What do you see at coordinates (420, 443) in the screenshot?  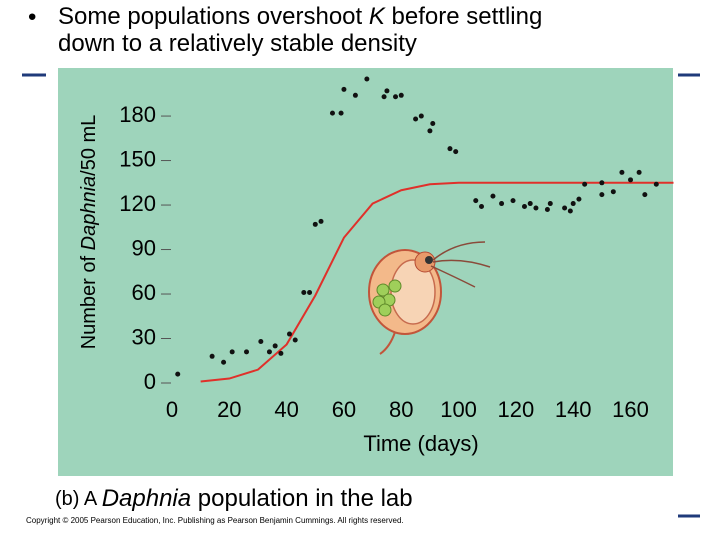 I see `x-axis-label: Time (days)` at bounding box center [420, 443].